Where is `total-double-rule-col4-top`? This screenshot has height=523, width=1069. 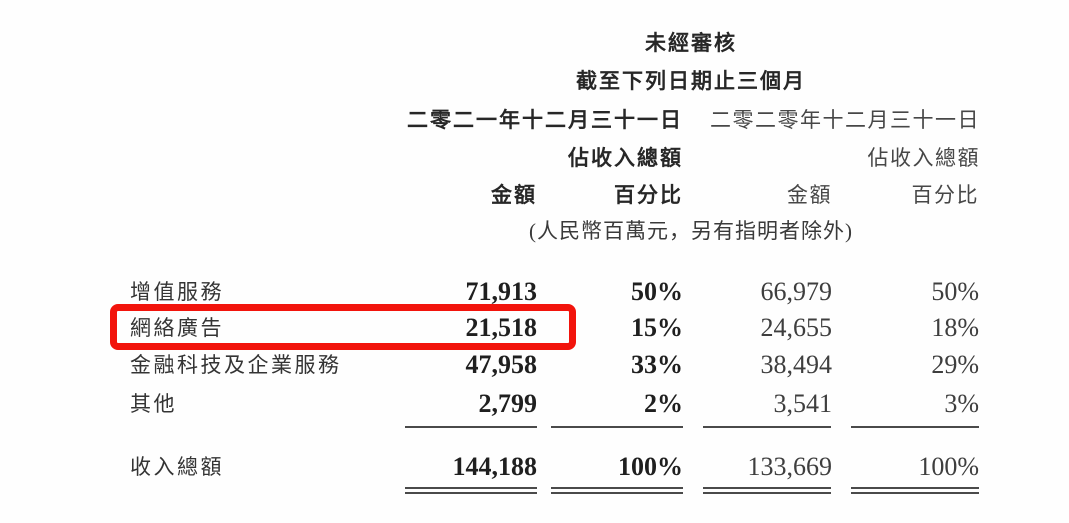
total-double-rule-col4-top is located at coordinates (915, 488).